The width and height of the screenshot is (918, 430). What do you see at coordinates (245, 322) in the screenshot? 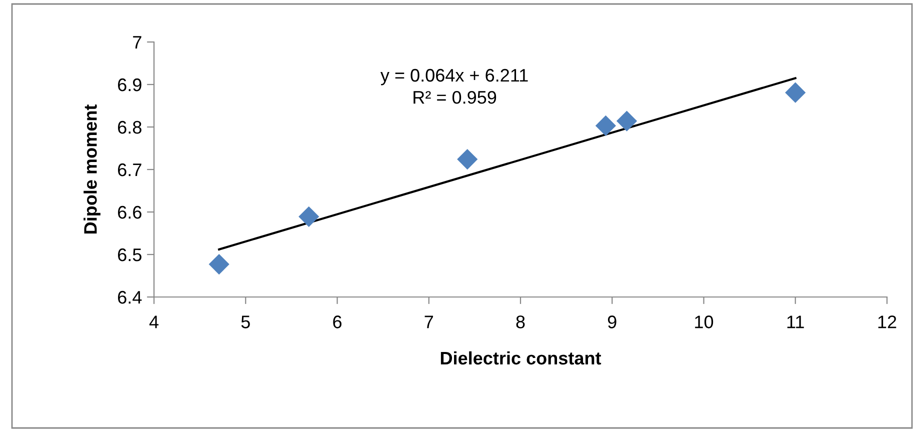
I see `x-tick-label: 5` at bounding box center [245, 322].